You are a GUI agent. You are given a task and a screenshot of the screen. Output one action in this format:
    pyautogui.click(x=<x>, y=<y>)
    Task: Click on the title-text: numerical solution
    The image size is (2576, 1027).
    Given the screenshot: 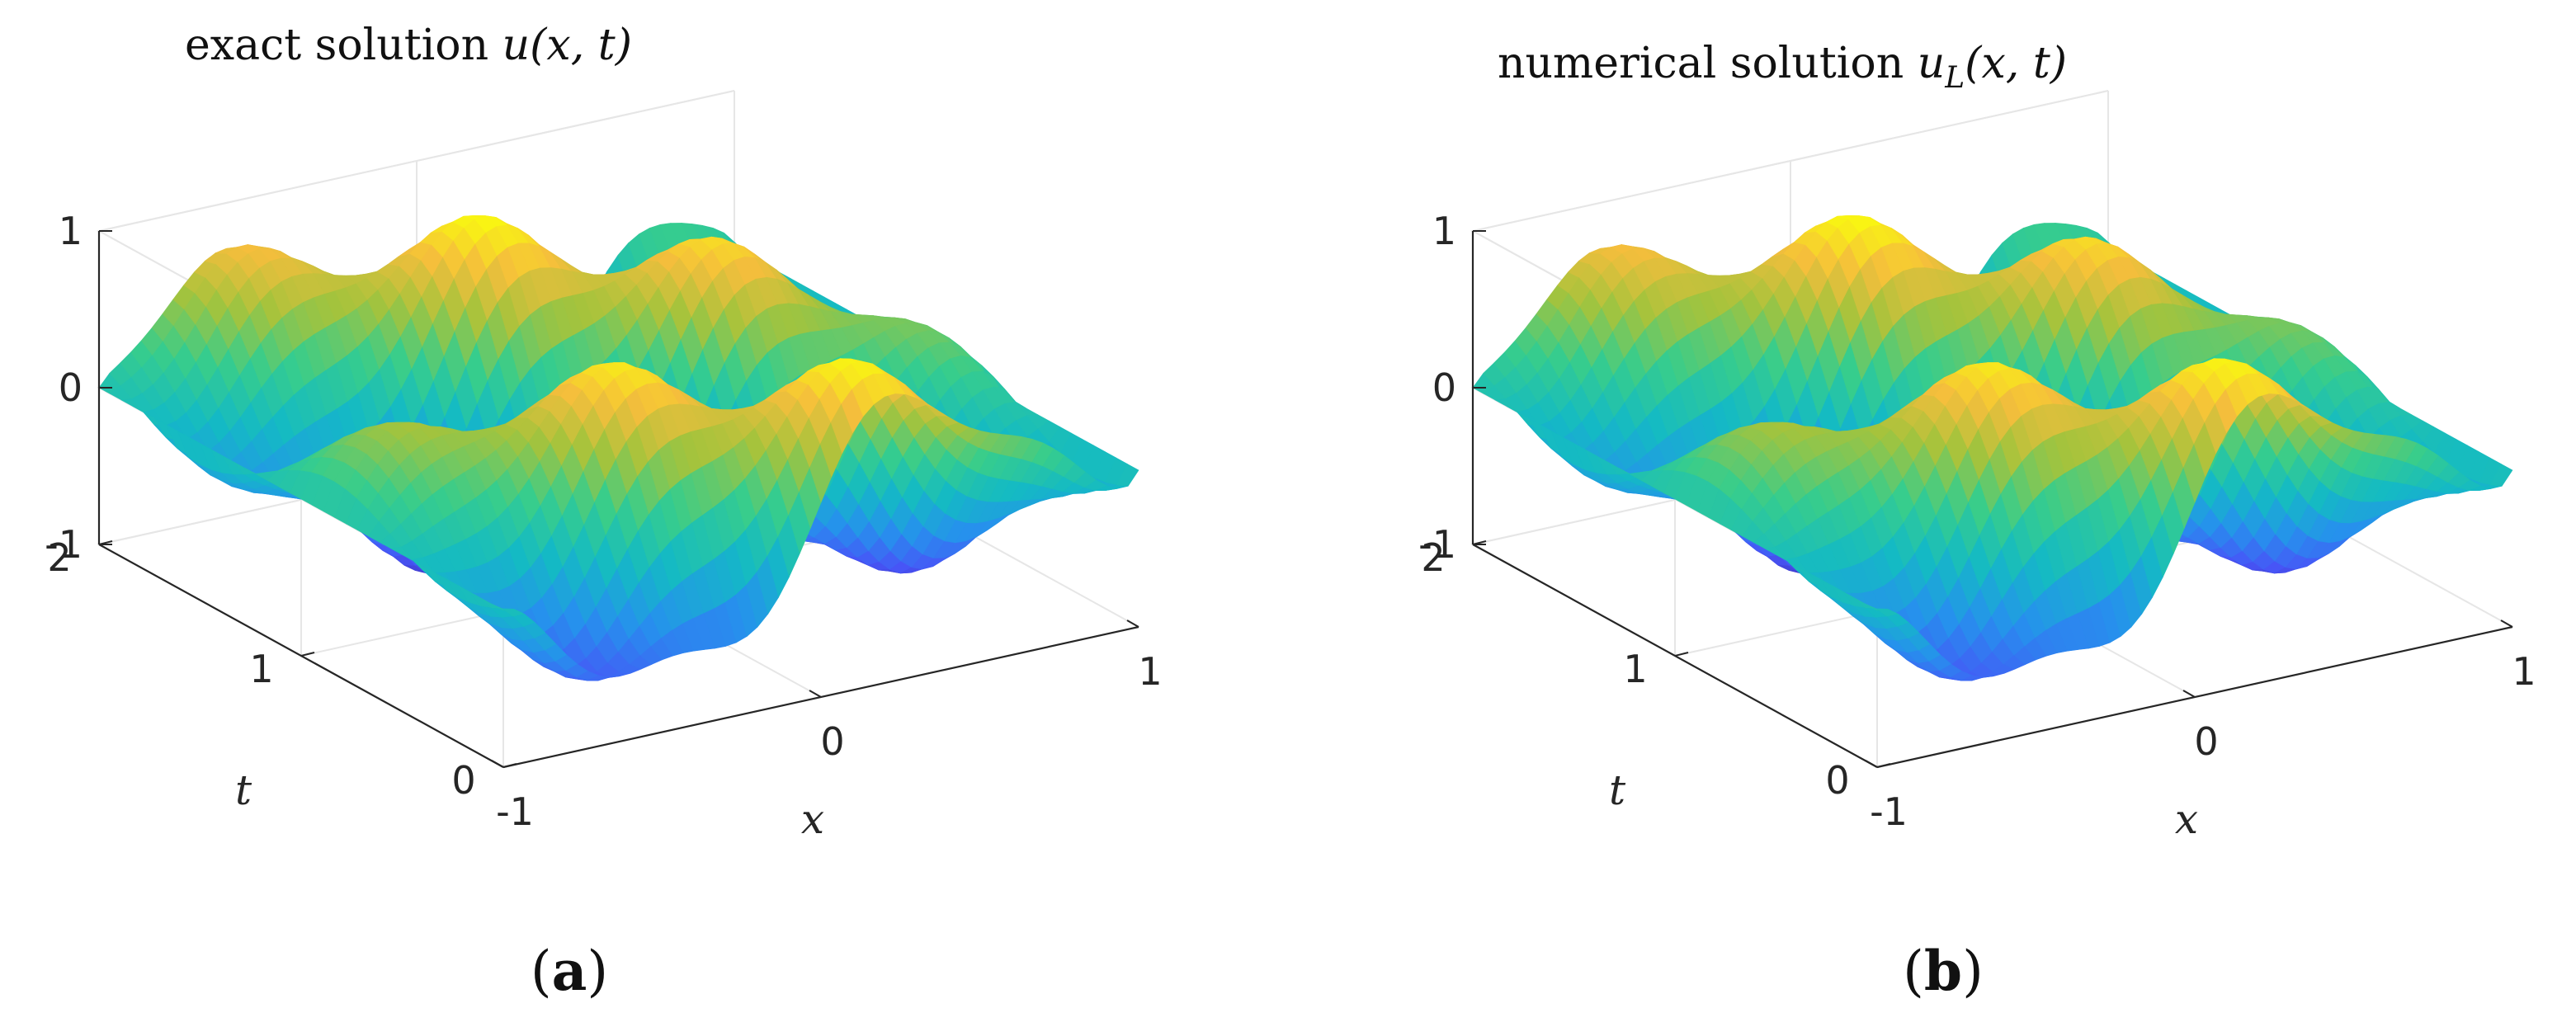 What is the action you would take?
    pyautogui.click(x=1708, y=64)
    